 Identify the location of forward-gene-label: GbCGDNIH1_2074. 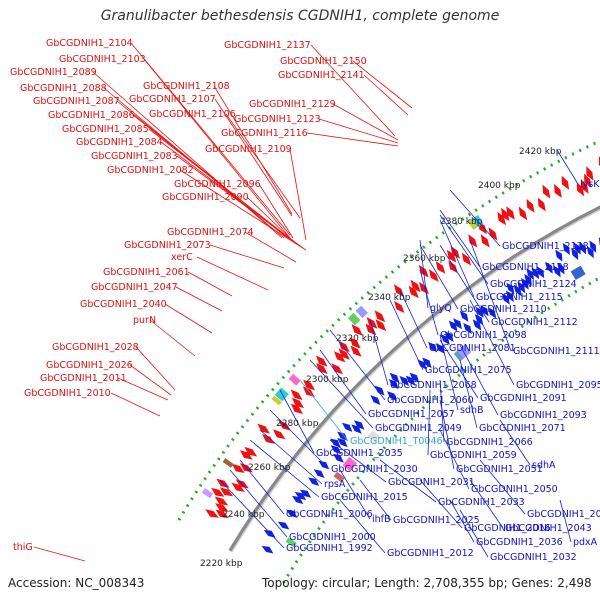
(210, 232).